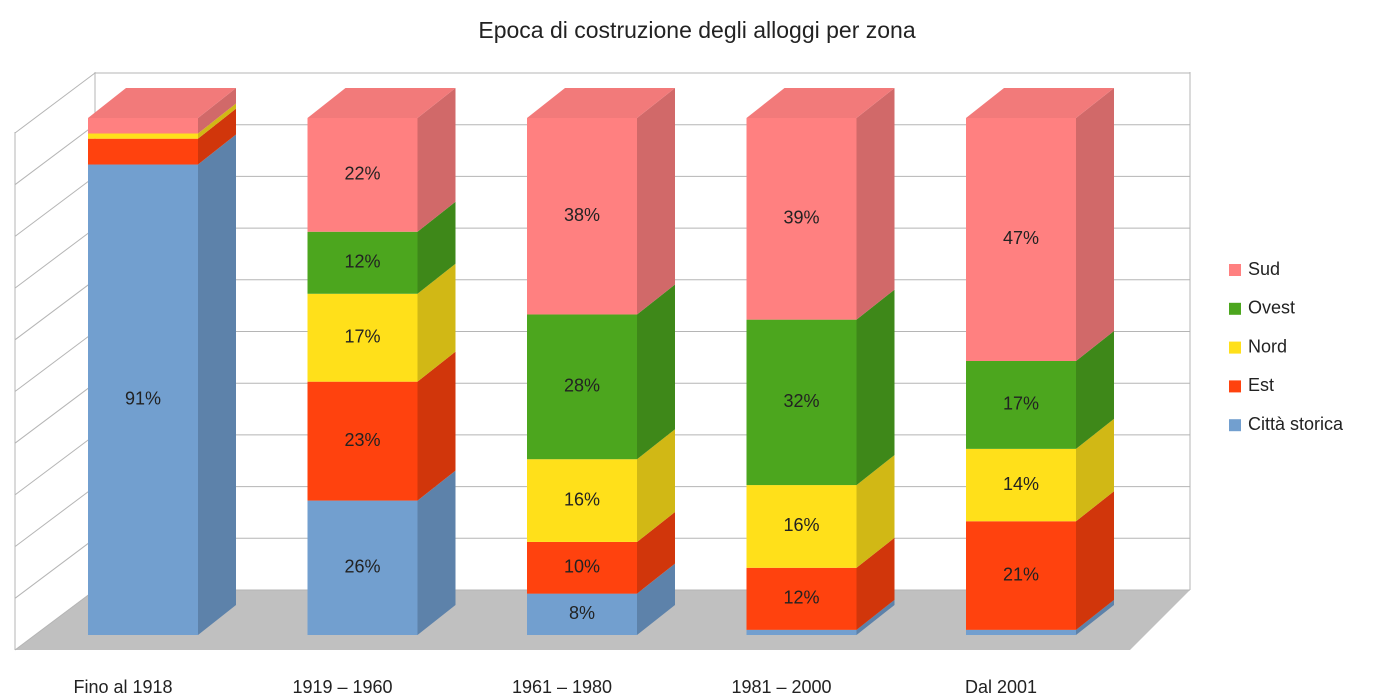  What do you see at coordinates (122, 687) in the screenshot?
I see `x-tick-label: Fino al 1918` at bounding box center [122, 687].